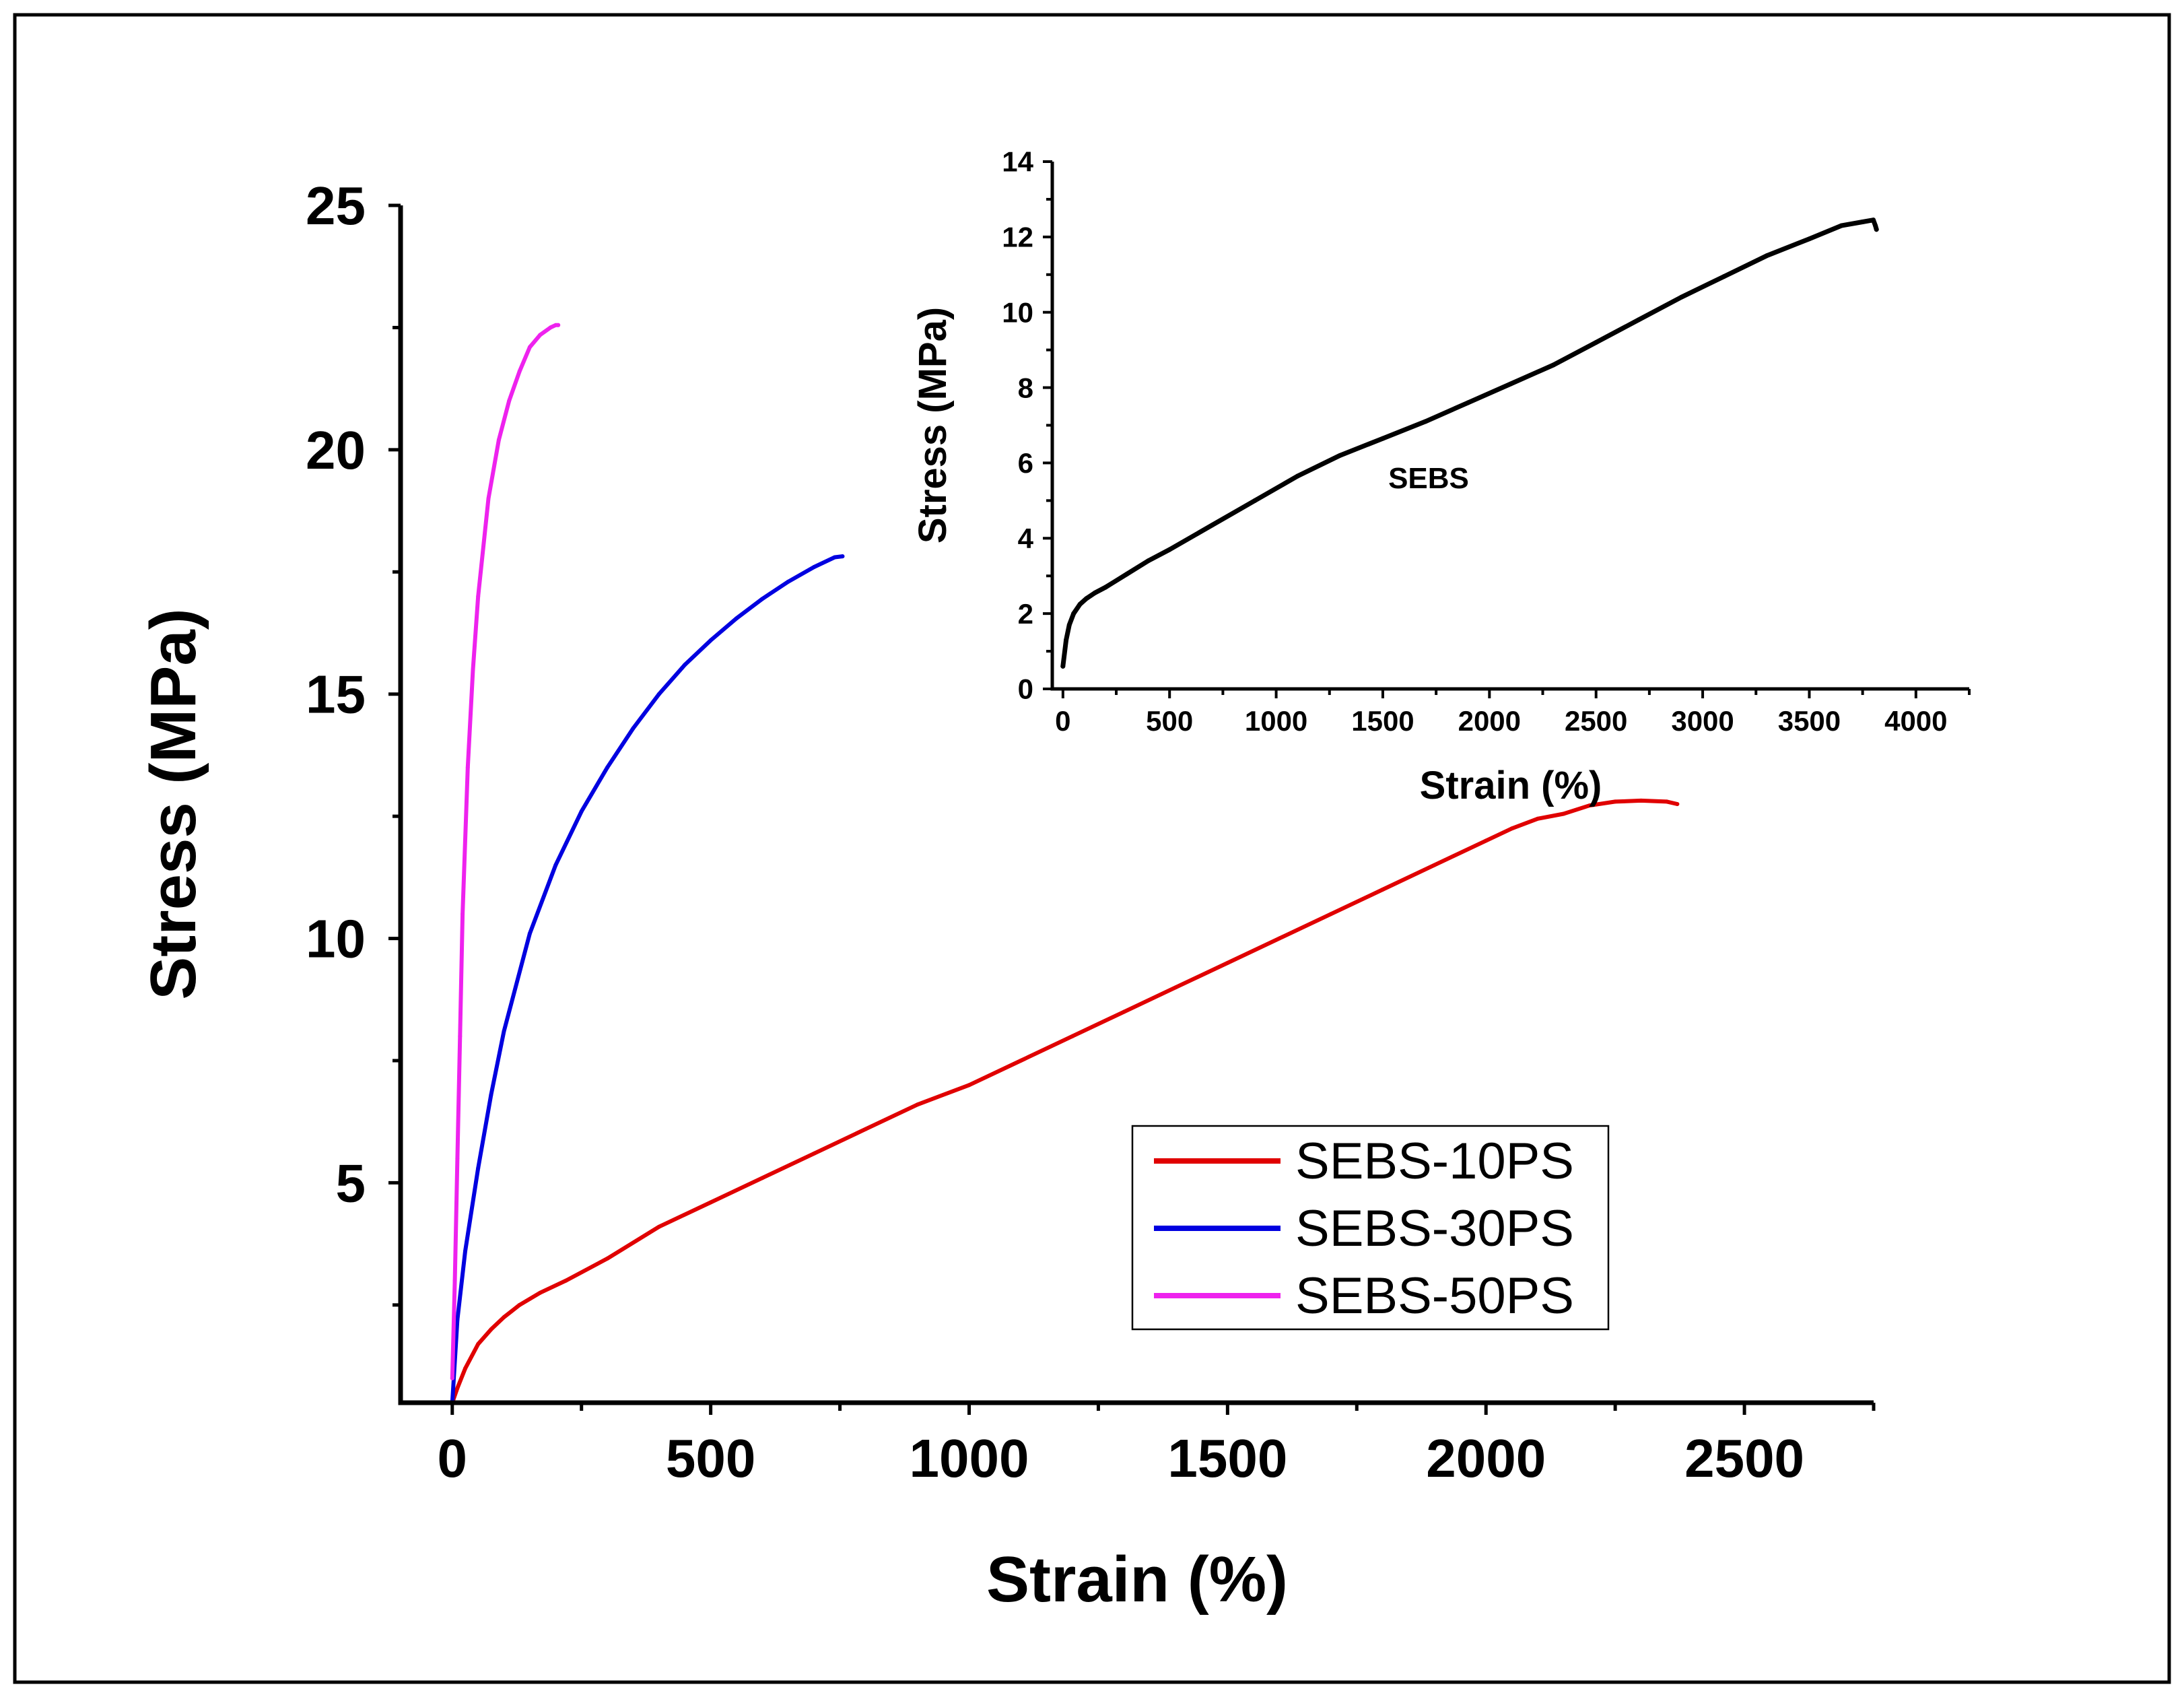 The height and width of the screenshot is (1697, 2184). I want to click on legend-label-sebs-10ps: SEBS-10PS, so click(1435, 1162).